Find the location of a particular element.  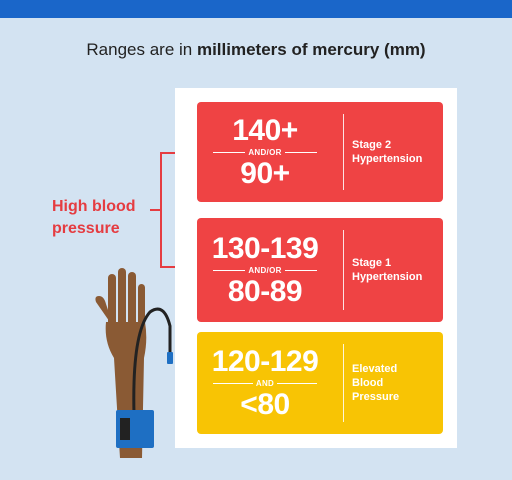

stage-2-joiner: AND/OR is located at coordinates (265, 152).